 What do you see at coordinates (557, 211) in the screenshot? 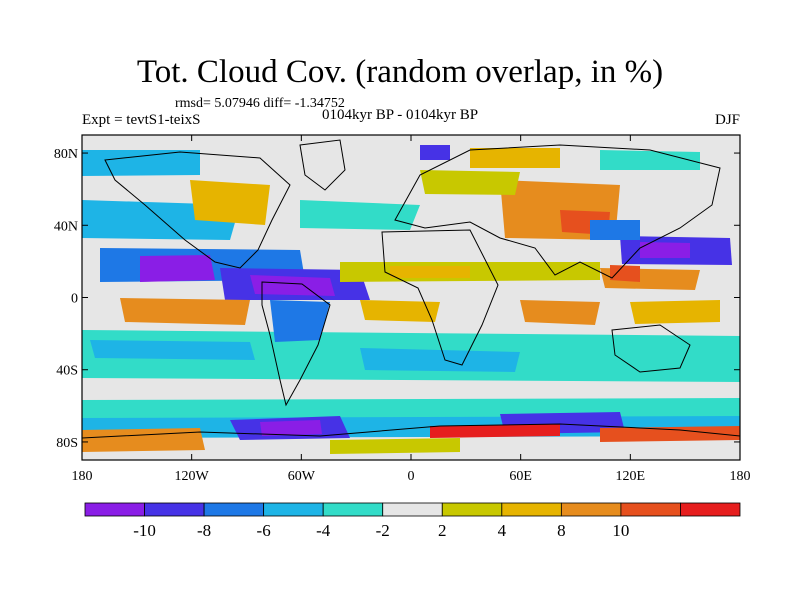
I see `coastline-eurasia` at bounding box center [557, 211].